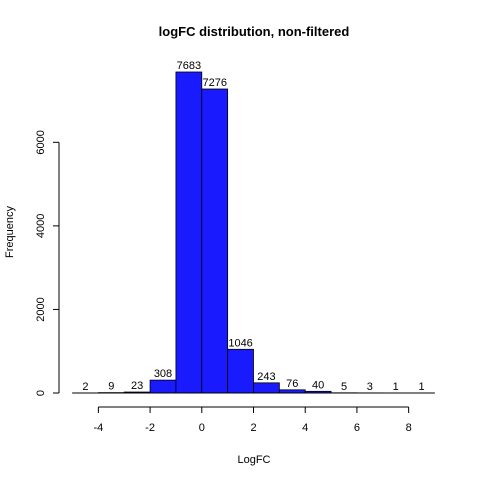  I want to click on x-axis-label: LogFC, so click(253, 460).